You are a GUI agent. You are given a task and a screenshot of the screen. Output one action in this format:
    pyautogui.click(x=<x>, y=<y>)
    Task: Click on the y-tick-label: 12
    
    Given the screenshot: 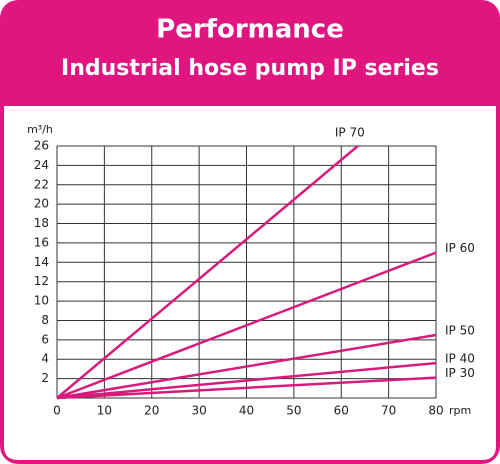 What is the action you would take?
    pyautogui.click(x=41, y=281)
    